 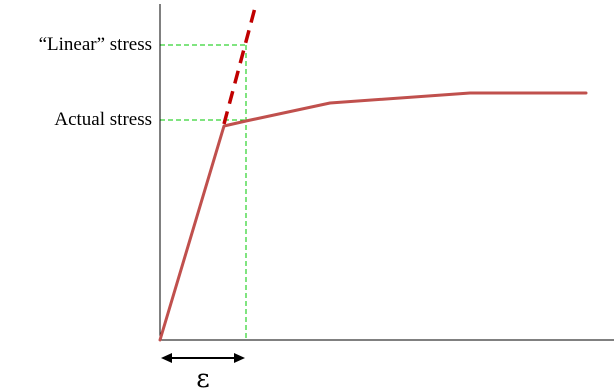 I want to click on double-headed-arrow-icon, so click(x=203, y=358).